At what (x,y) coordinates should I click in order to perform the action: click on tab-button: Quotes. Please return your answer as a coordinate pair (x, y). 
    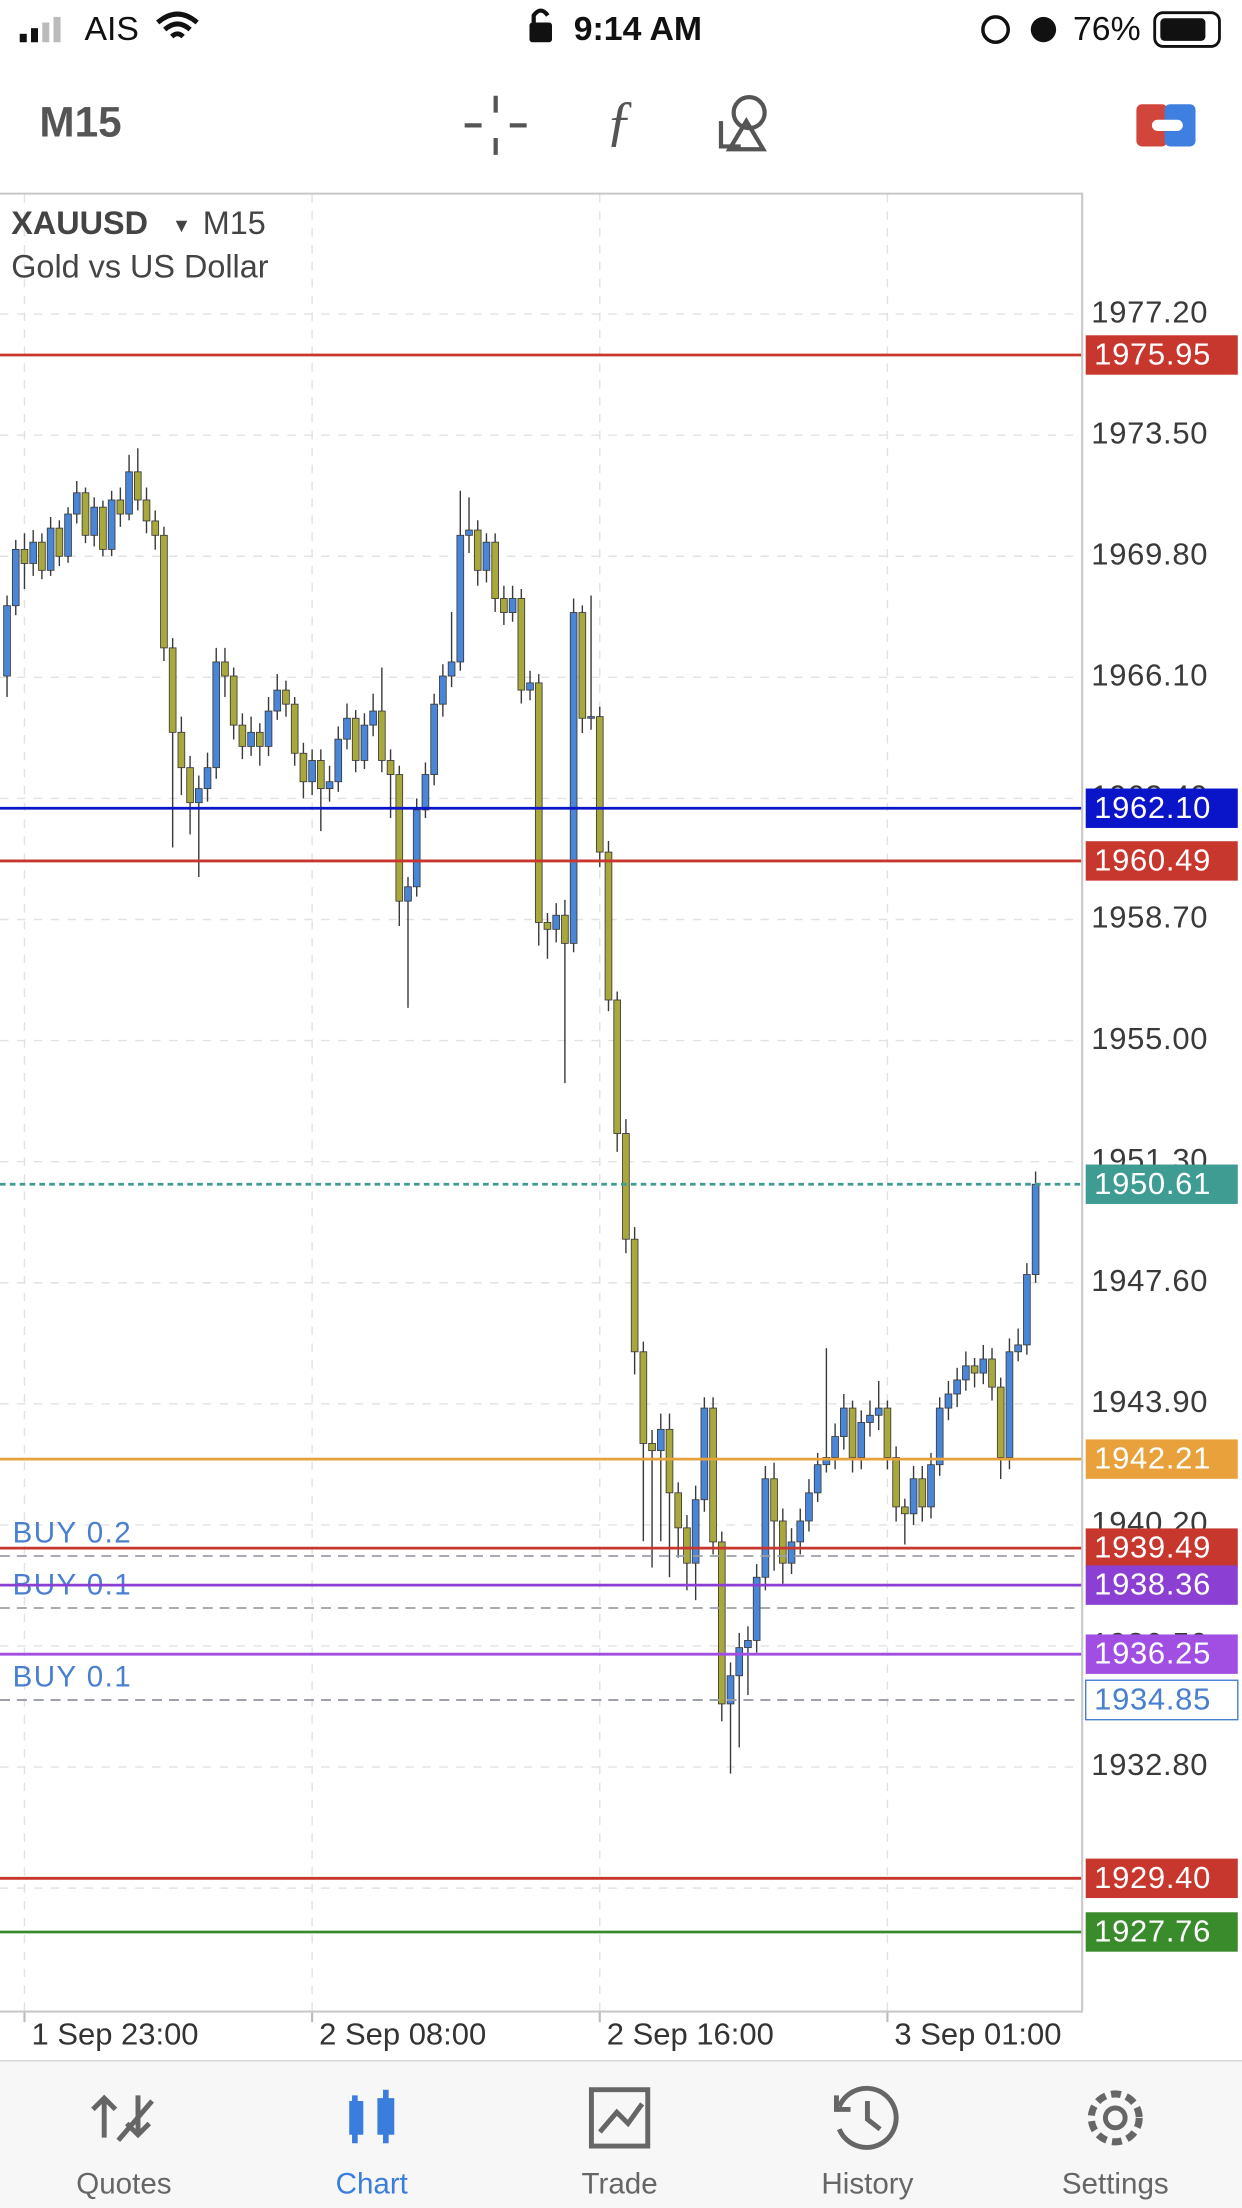
    Looking at the image, I should click on (124, 2147).